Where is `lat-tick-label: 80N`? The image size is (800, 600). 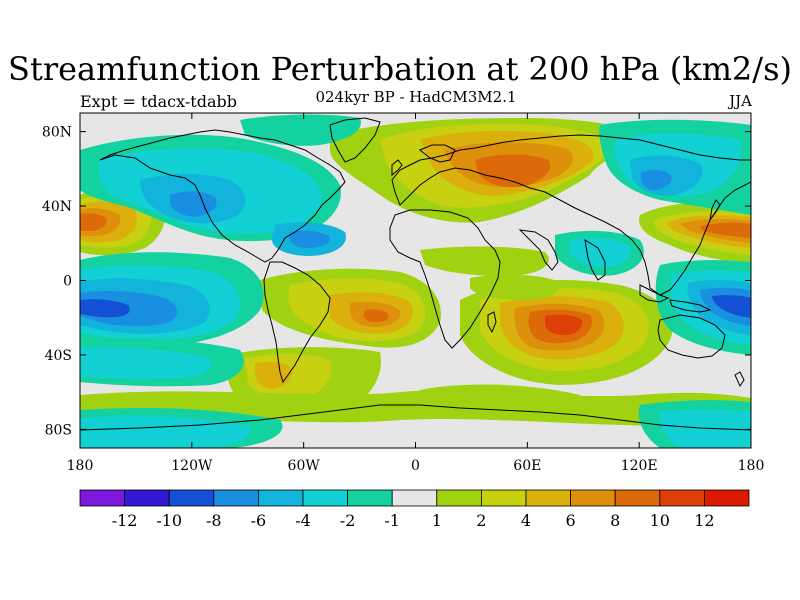
lat-tick-label: 80N is located at coordinates (57, 133).